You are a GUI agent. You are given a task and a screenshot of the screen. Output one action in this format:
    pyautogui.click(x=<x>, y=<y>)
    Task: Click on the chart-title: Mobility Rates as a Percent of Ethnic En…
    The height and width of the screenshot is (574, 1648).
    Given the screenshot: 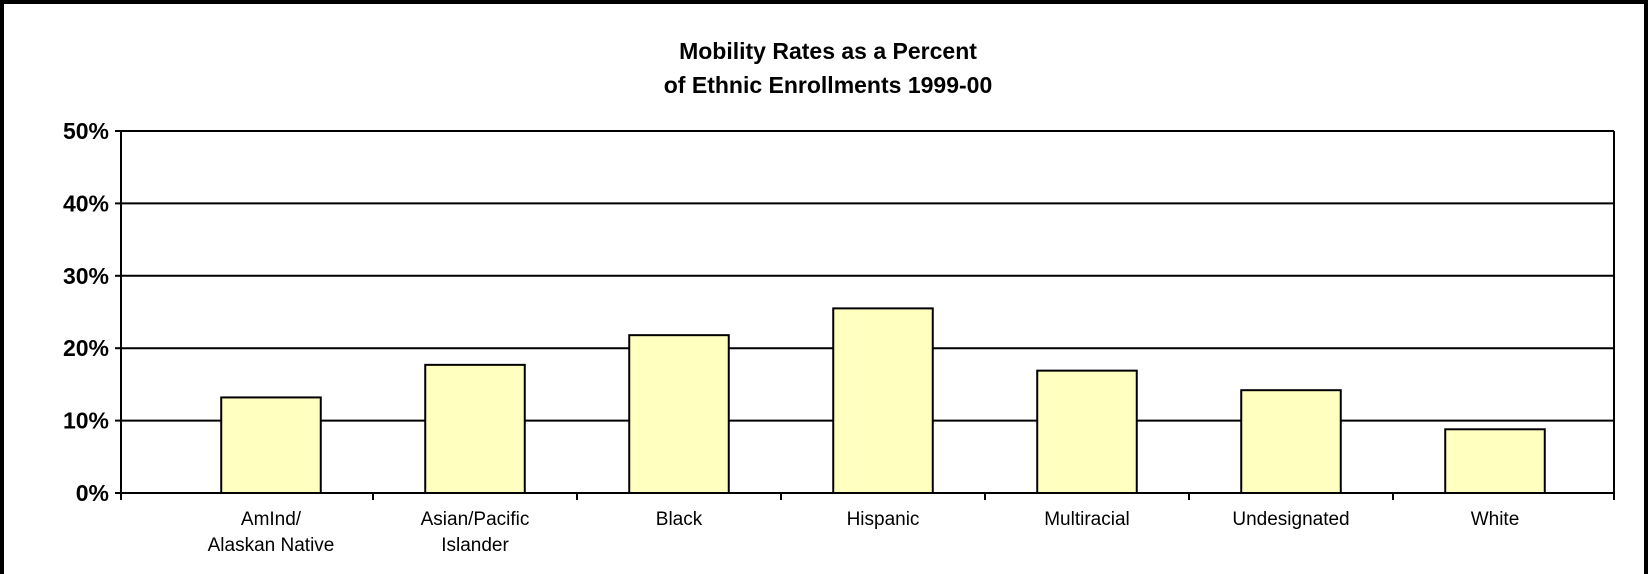 What is the action you would take?
    pyautogui.click(x=828, y=68)
    